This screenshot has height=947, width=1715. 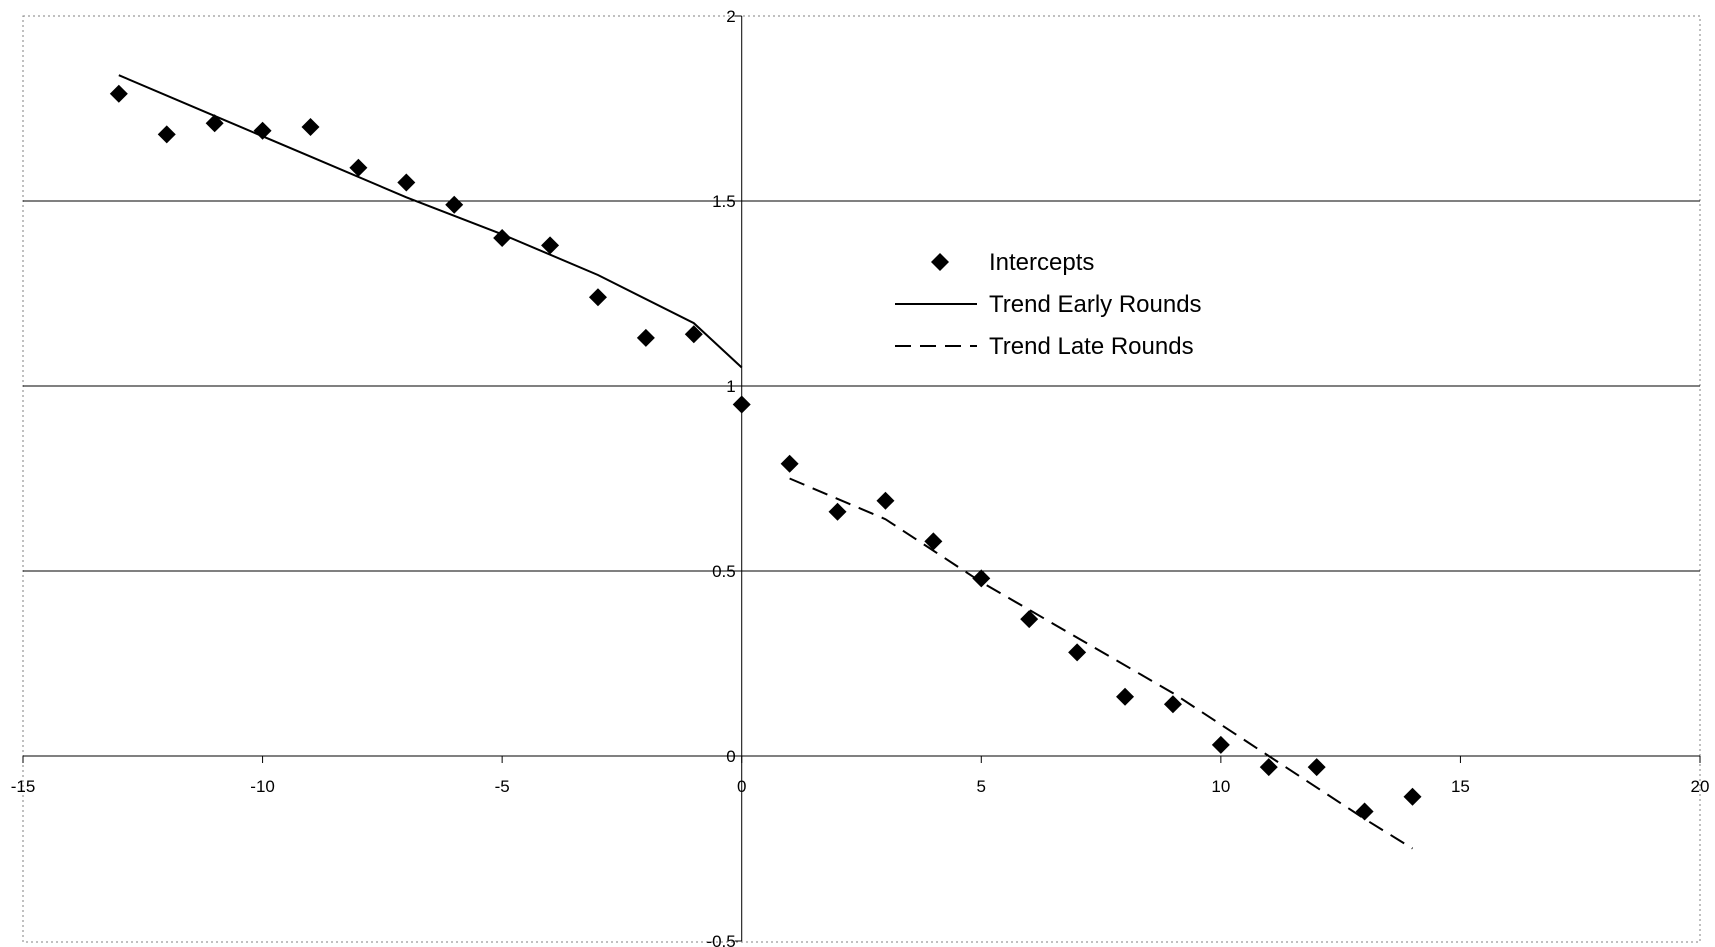 What do you see at coordinates (1220, 786) in the screenshot?
I see `x-tick-label: 10` at bounding box center [1220, 786].